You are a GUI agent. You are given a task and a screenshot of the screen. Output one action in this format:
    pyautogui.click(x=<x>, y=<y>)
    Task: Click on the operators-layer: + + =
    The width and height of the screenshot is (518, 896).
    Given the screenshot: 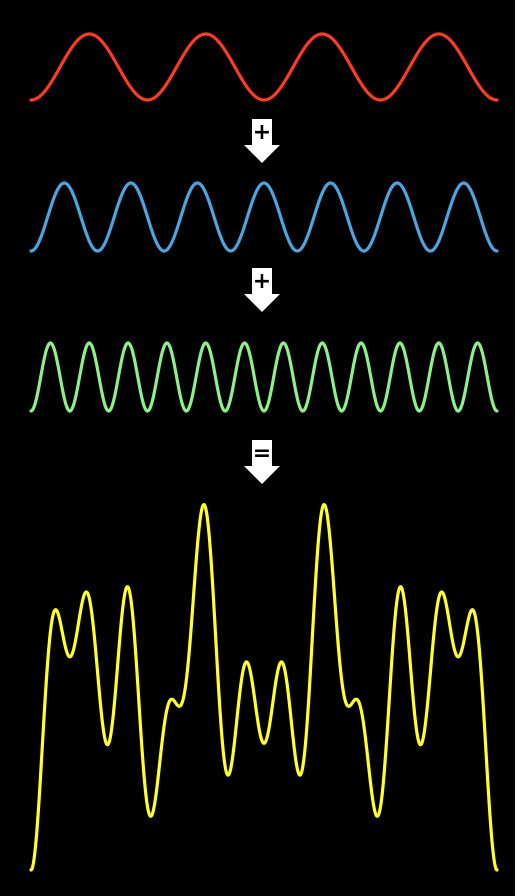 What is the action you would take?
    pyautogui.click(x=262, y=301)
    